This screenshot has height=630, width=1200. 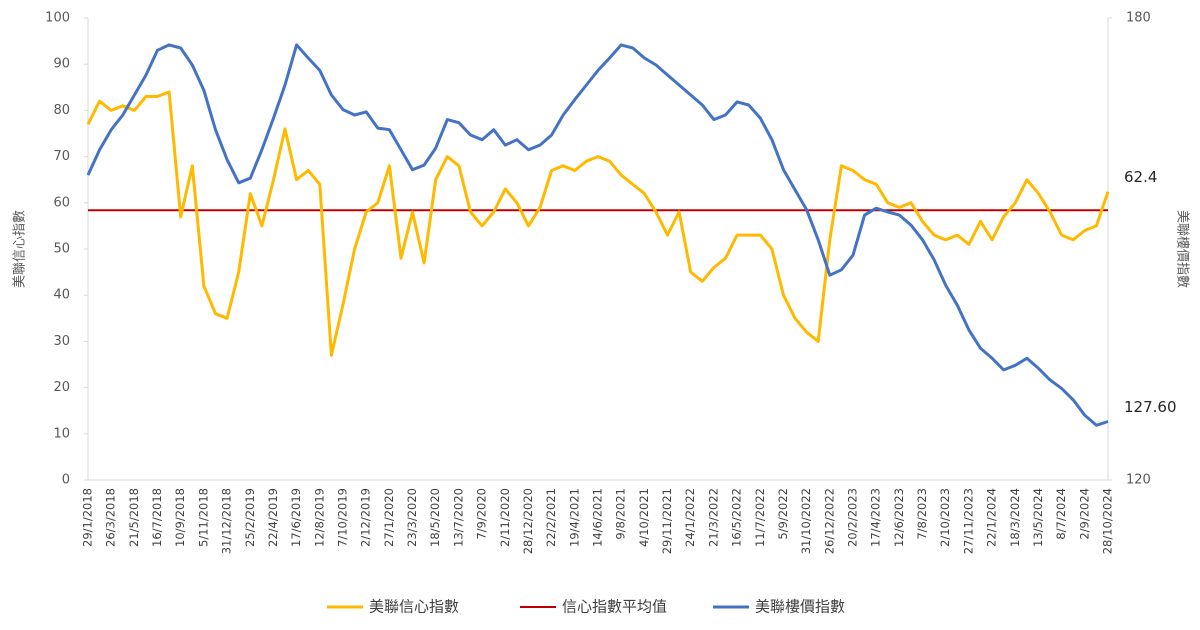 What do you see at coordinates (111, 517) in the screenshot?
I see `x-tick-label: 26/3/2018` at bounding box center [111, 517].